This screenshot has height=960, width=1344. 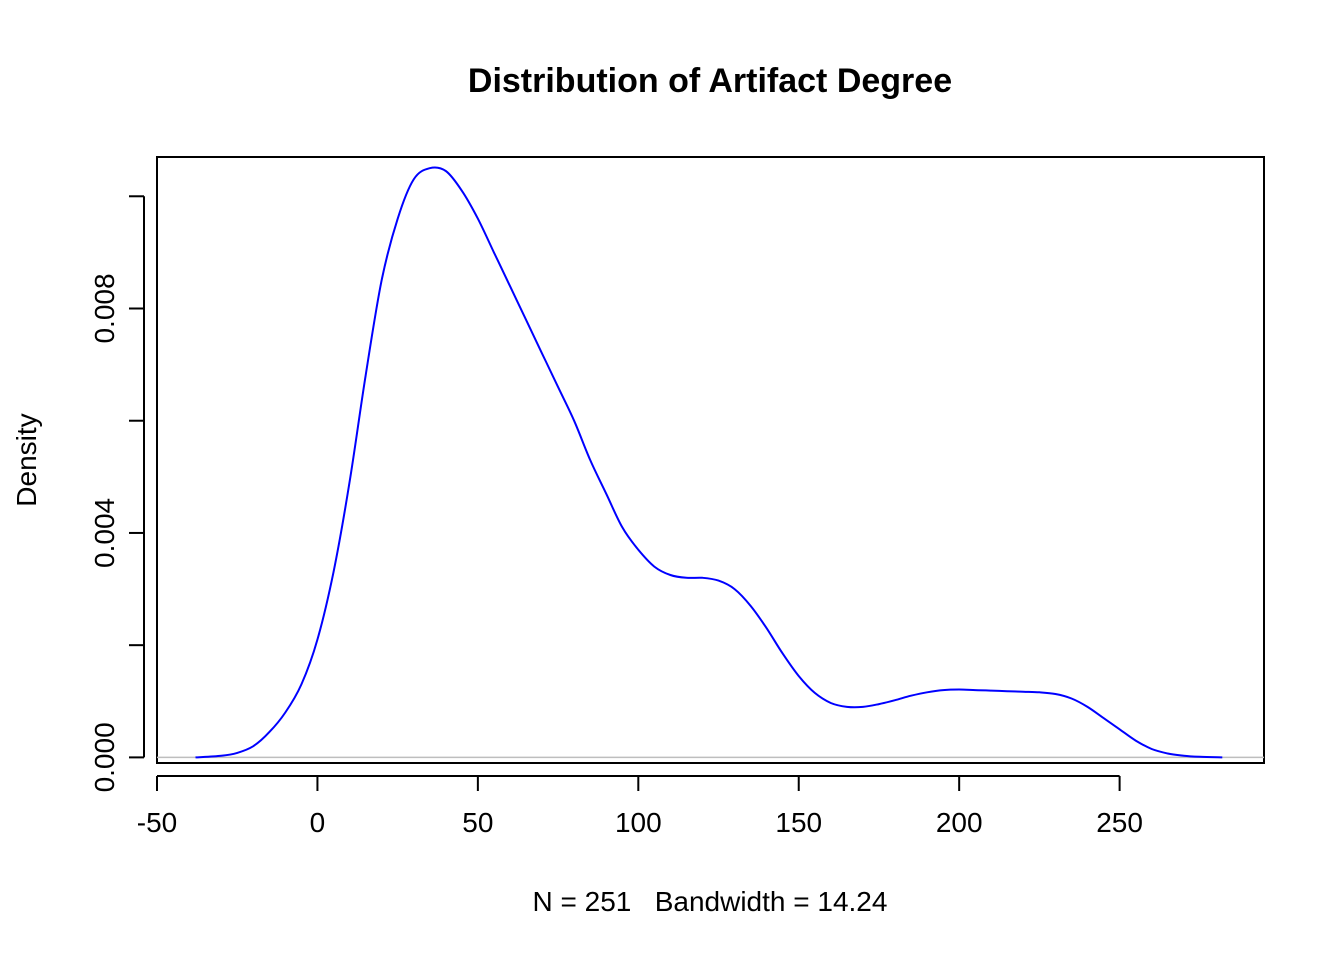 I want to click on y-axis-label: Density, so click(x=26, y=459).